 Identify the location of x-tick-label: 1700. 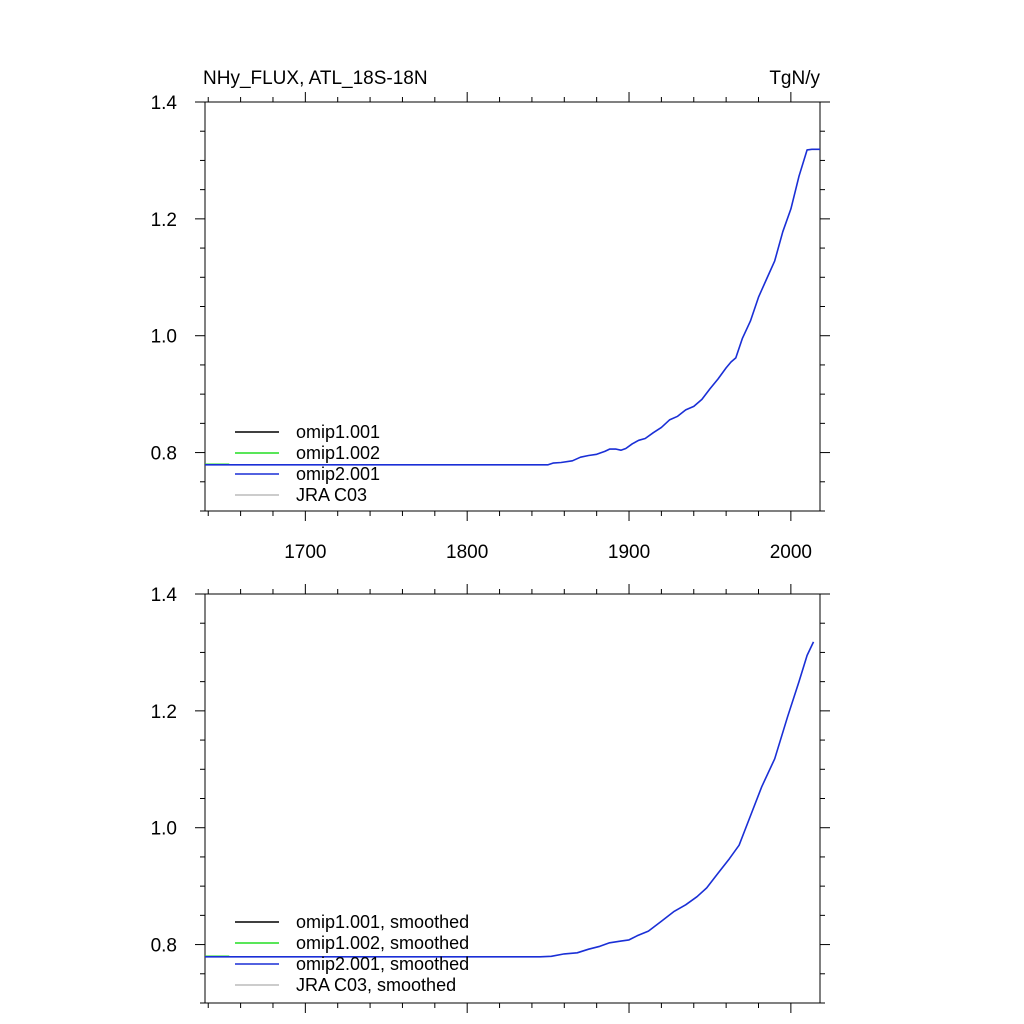
(305, 552).